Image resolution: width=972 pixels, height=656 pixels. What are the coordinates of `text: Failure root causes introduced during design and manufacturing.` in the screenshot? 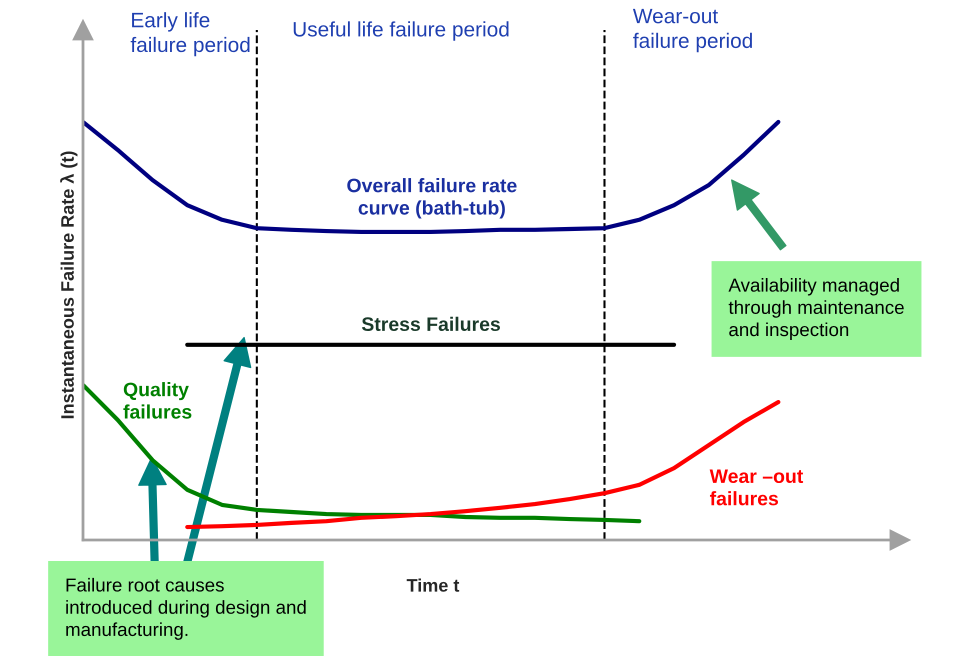 It's located at (186, 609).